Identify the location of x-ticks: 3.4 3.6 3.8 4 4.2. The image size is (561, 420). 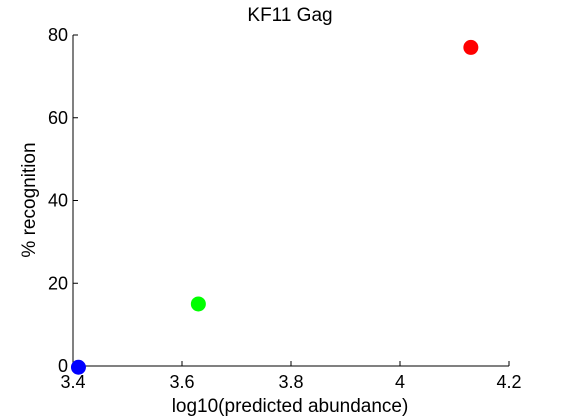
(291, 376).